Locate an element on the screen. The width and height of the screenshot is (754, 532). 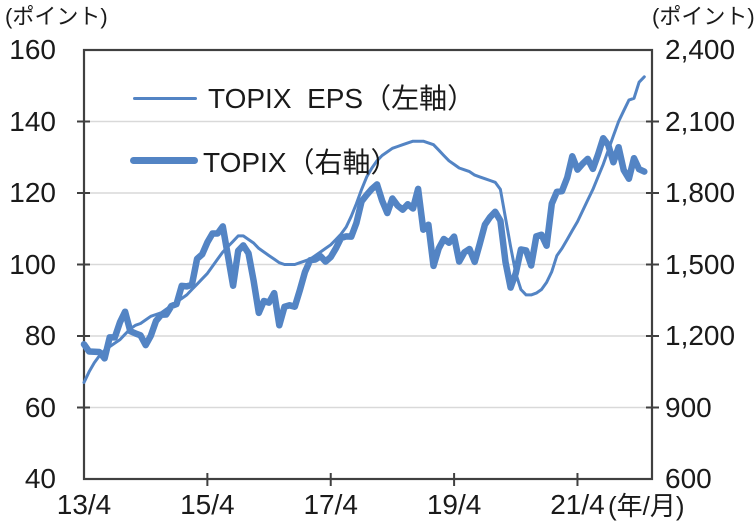
left-axis-tick-label: 120 is located at coordinates (32, 192).